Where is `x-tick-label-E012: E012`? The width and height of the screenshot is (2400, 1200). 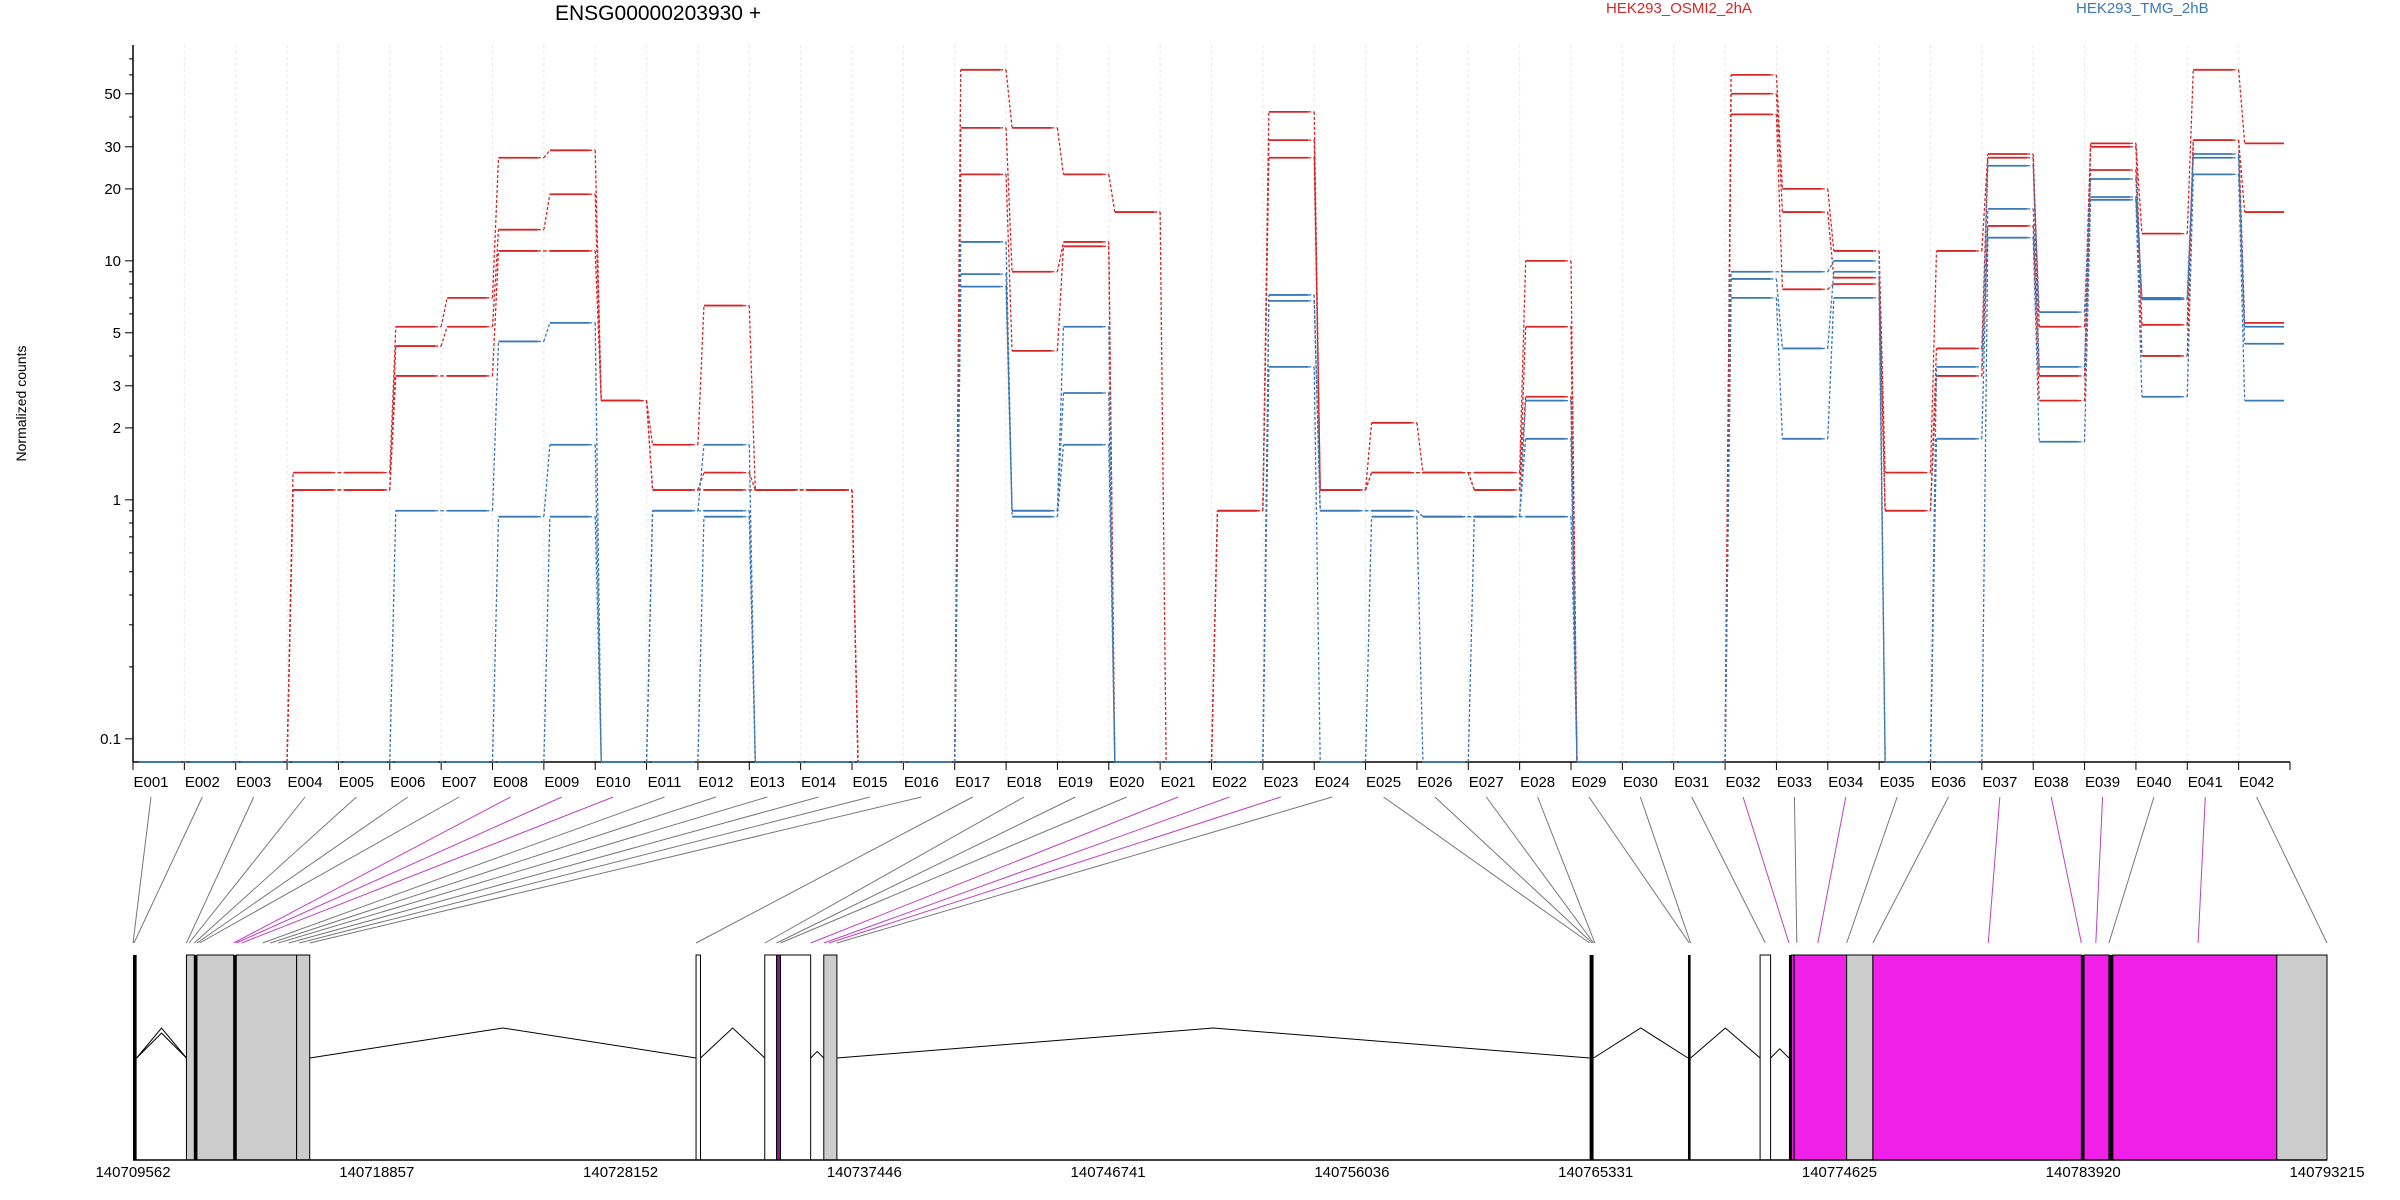
x-tick-label-E012: E012 is located at coordinates (715, 782).